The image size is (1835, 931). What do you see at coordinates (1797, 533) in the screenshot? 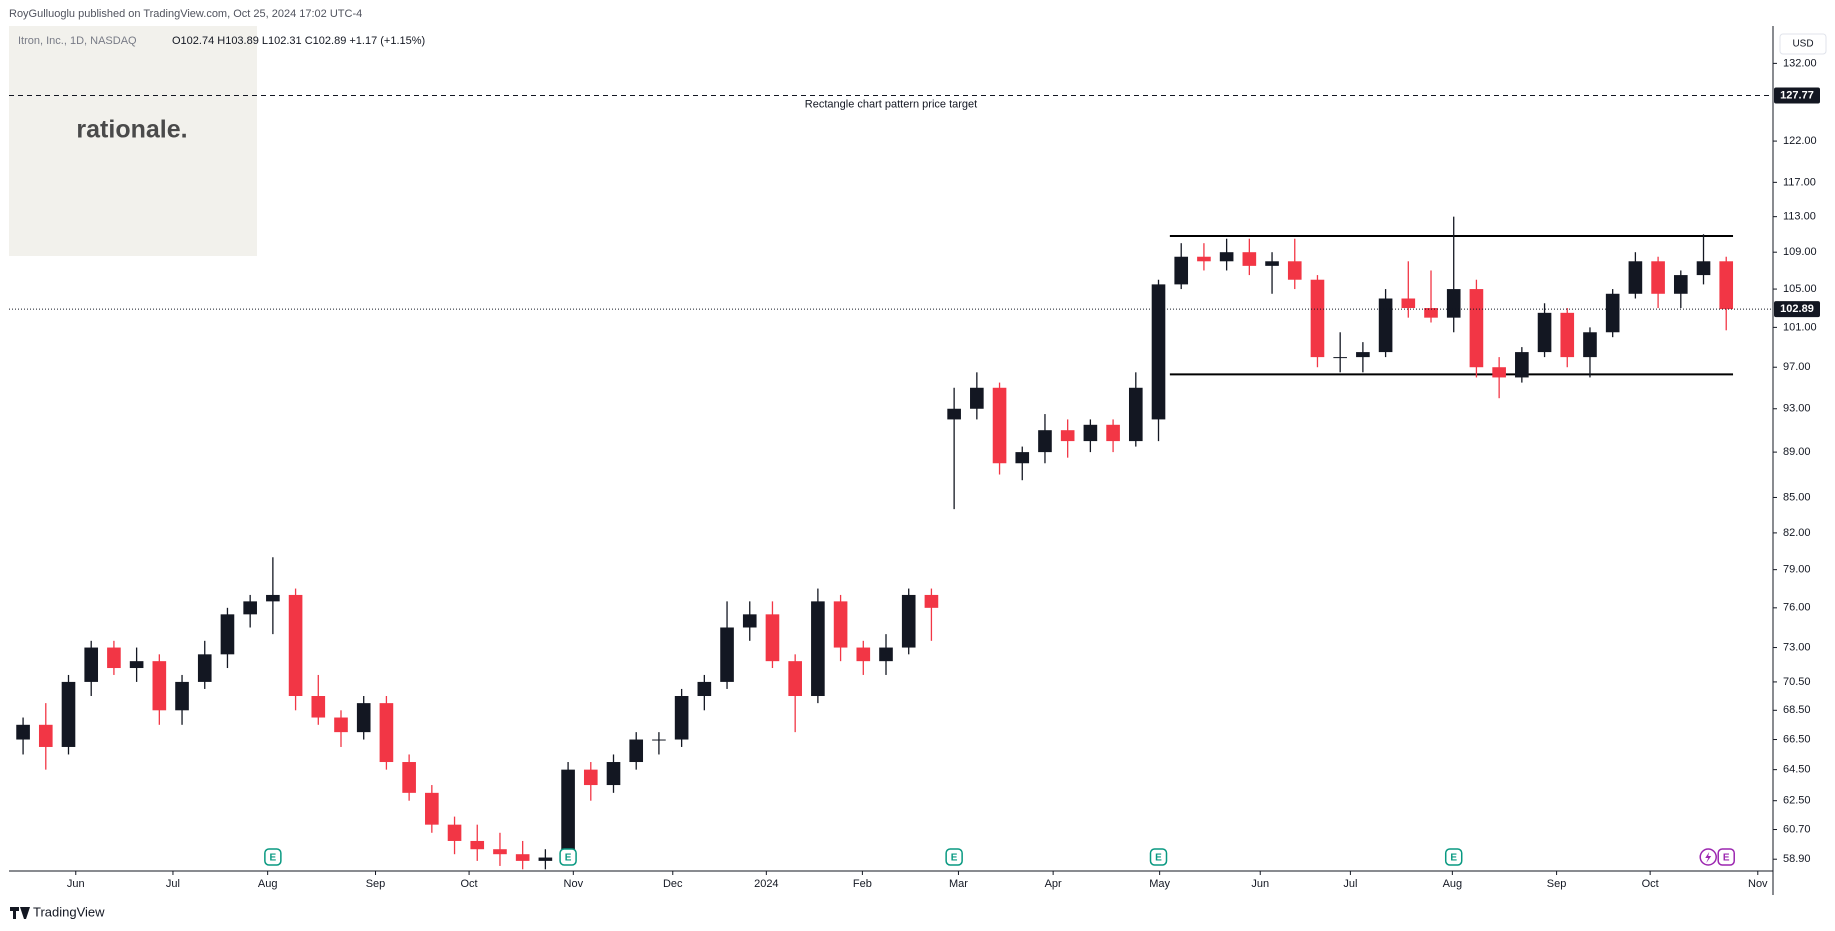
I see `y-tick-label: 82.00` at bounding box center [1797, 533].